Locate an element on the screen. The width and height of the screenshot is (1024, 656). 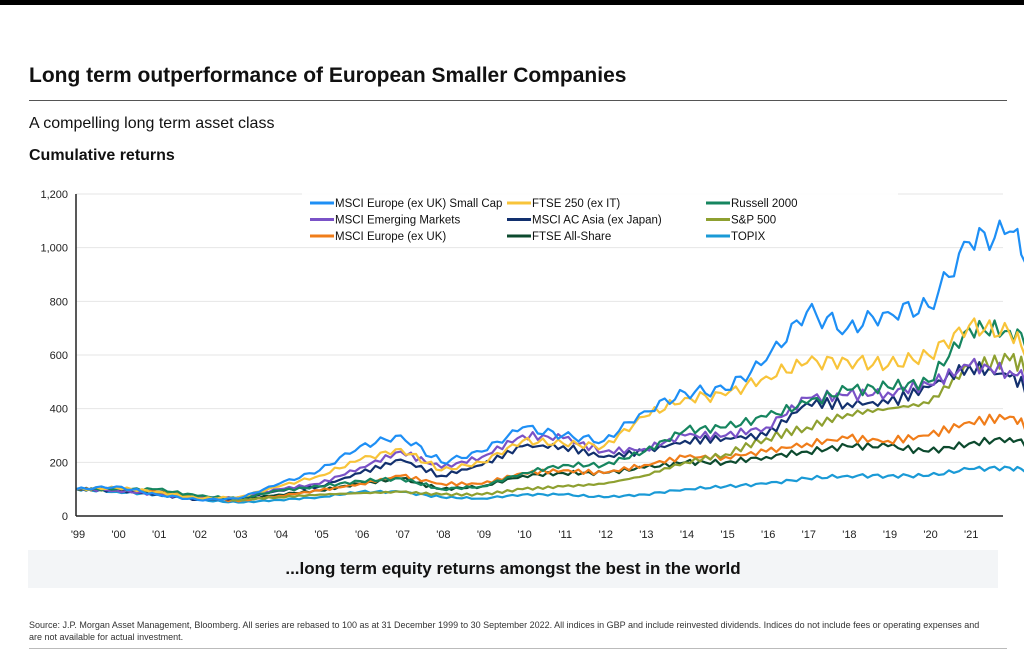
y-tick-label: 800 is located at coordinates (59, 302).